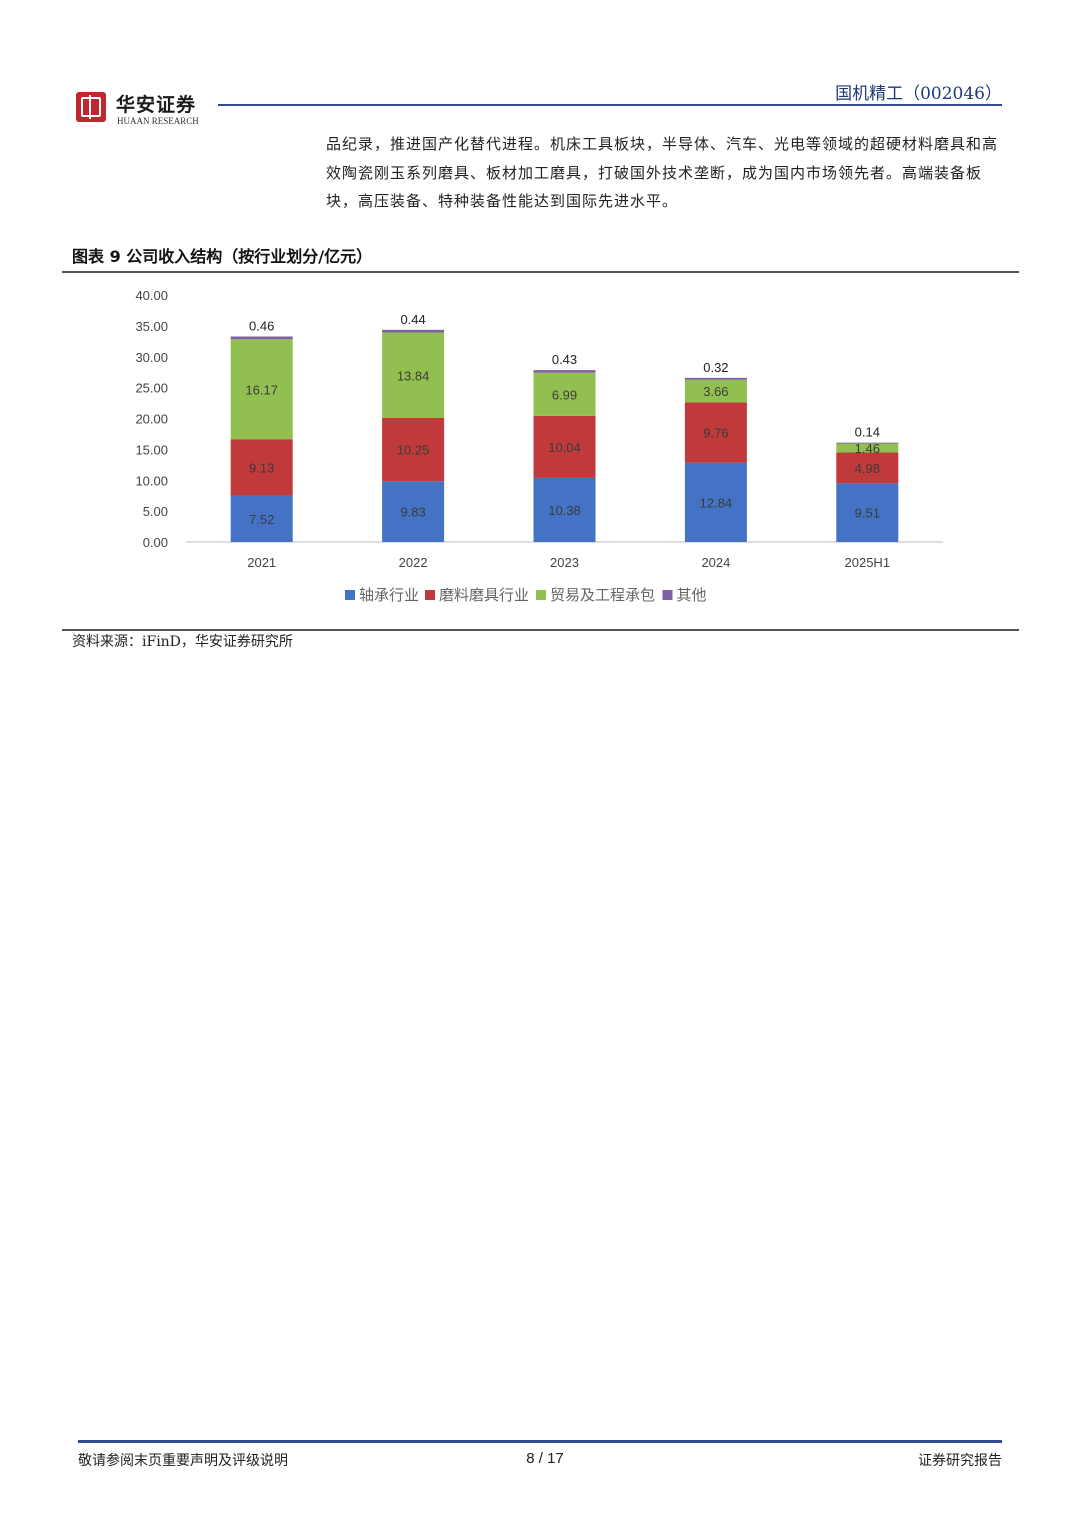 The image size is (1080, 1527). I want to click on data-label: 10.38, so click(564, 510).